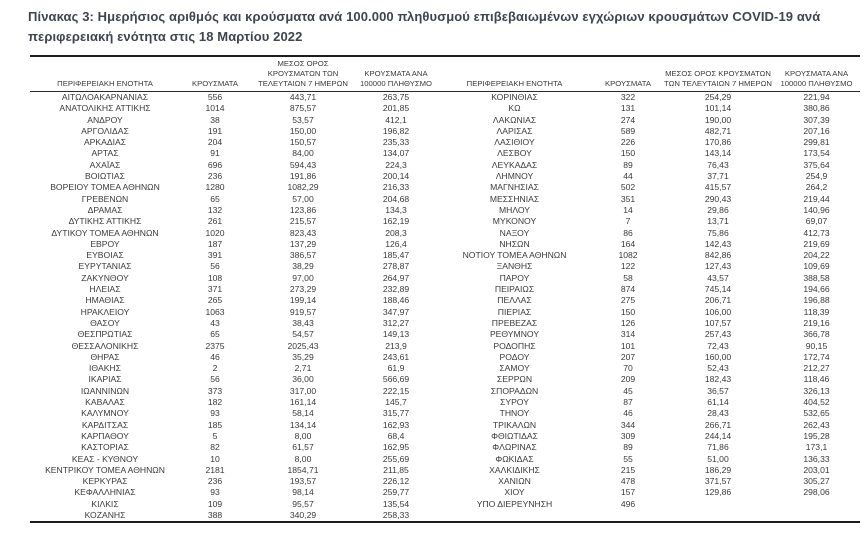 The width and height of the screenshot is (868, 538). What do you see at coordinates (303, 514) in the screenshot?
I see `avg7-cell: 340,29` at bounding box center [303, 514].